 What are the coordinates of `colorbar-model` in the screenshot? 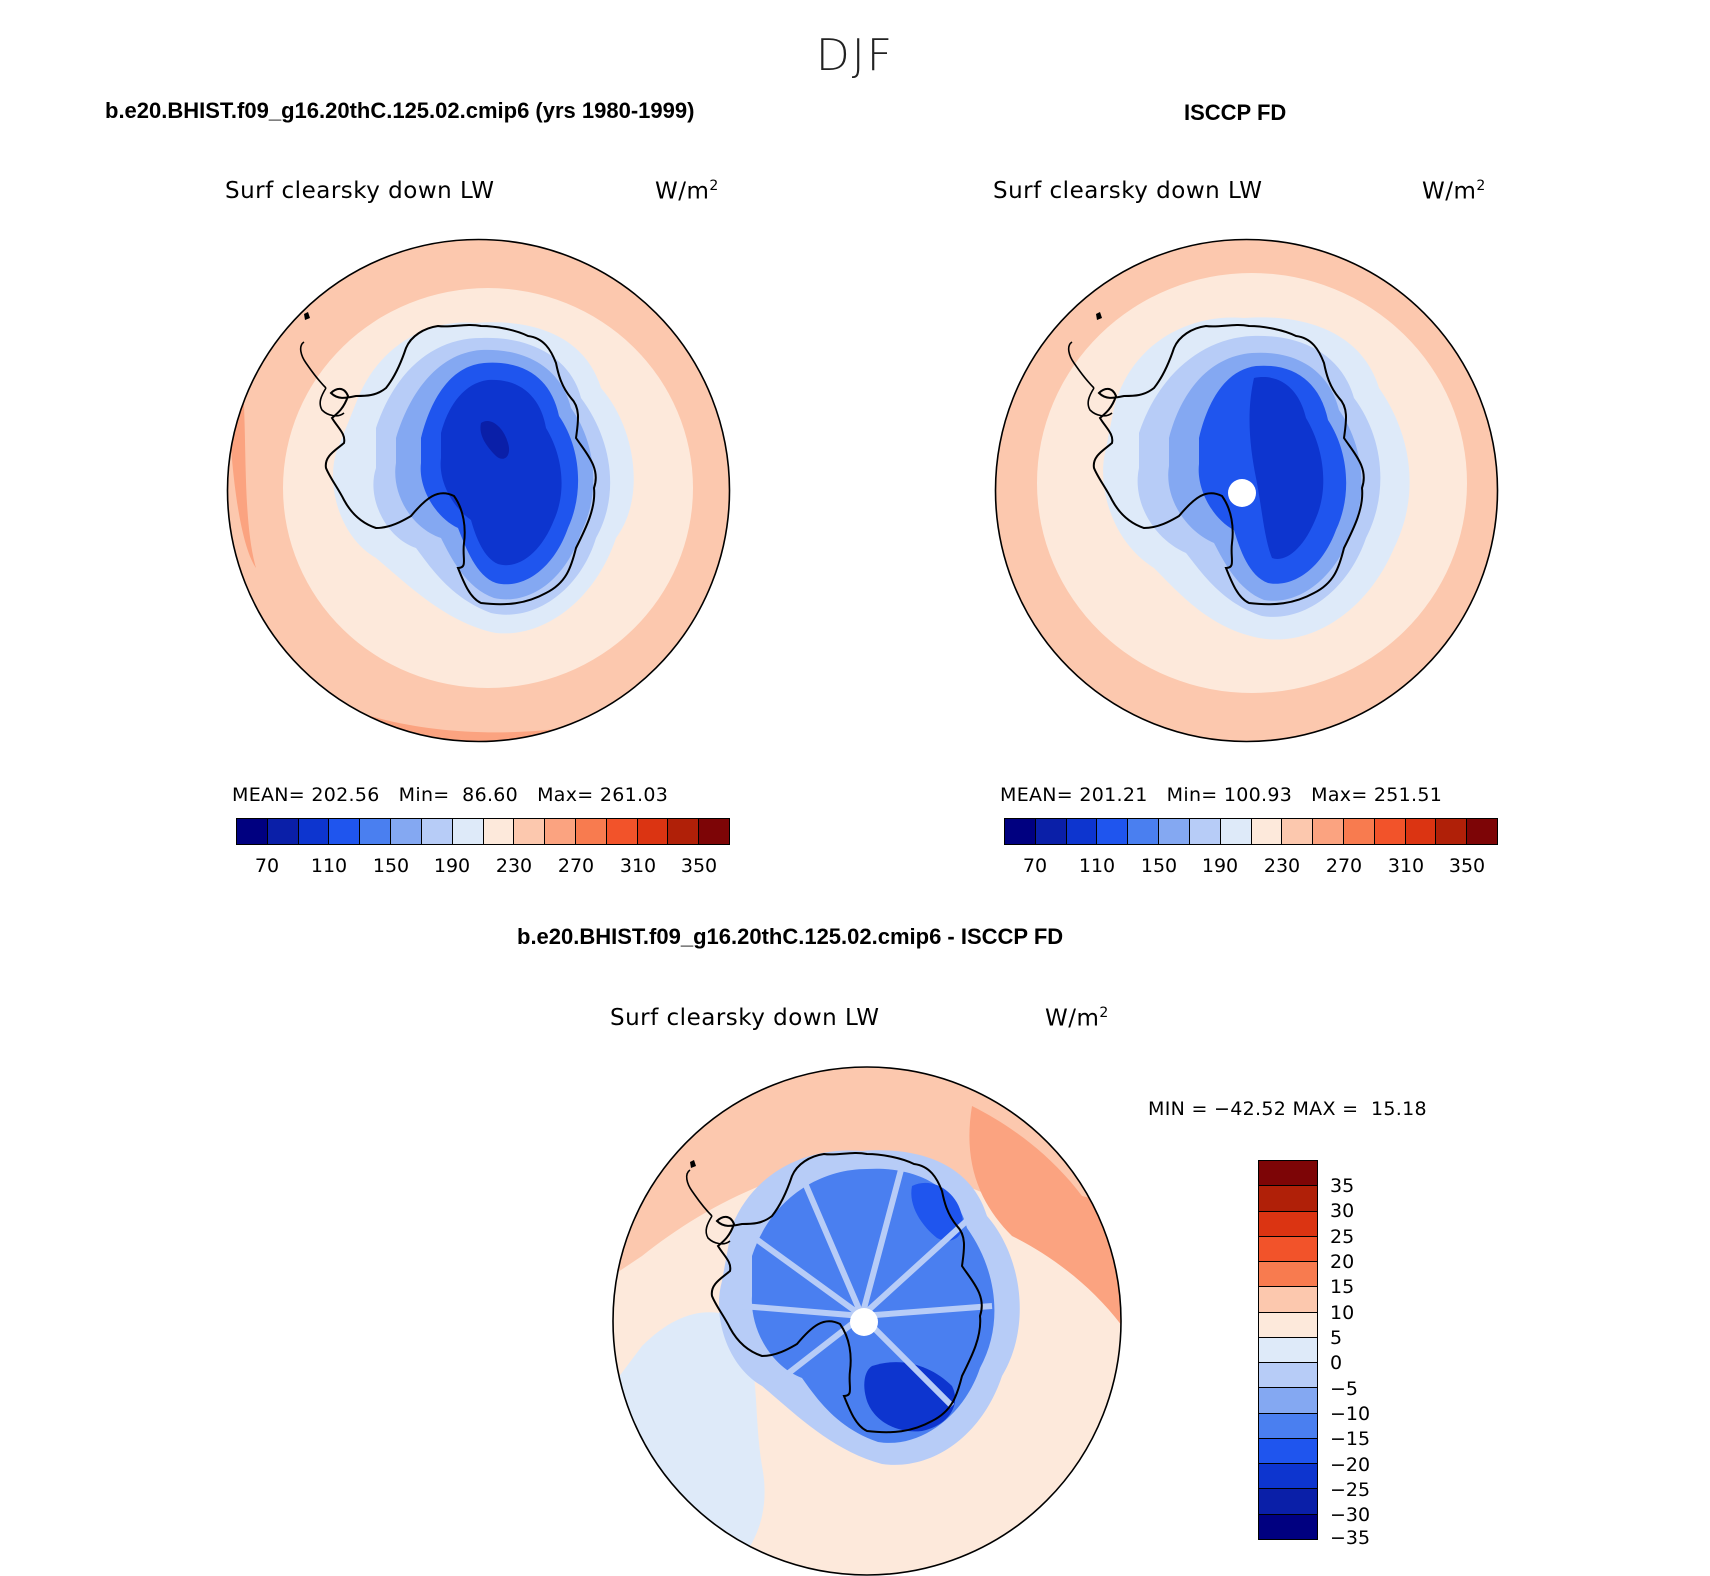 It's located at (483, 831).